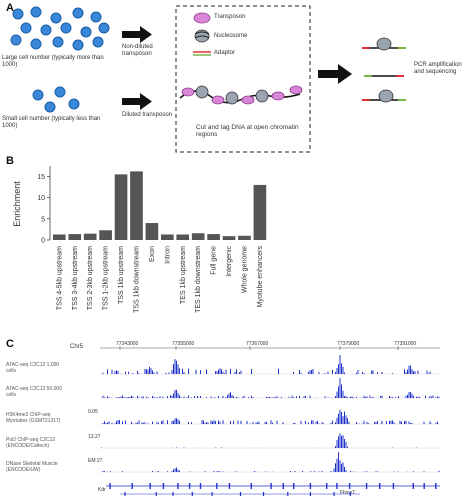 The width and height of the screenshot is (470, 500). Describe the element at coordinates (244, 269) in the screenshot. I see `x-tick-label-12: Whole genome` at that location.